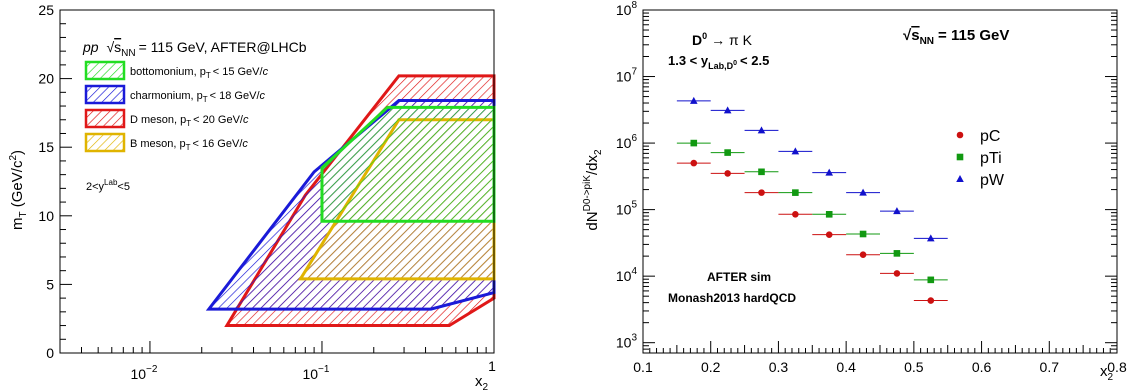  Describe the element at coordinates (1107, 373) in the screenshot. I see `right-xlabel: x2` at that location.